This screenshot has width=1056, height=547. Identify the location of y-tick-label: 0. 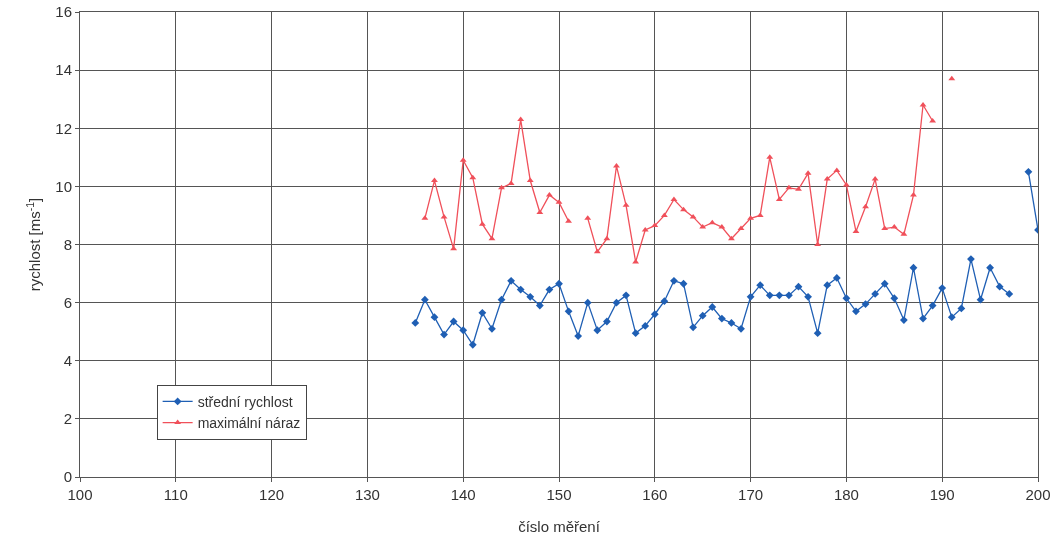
(67, 477).